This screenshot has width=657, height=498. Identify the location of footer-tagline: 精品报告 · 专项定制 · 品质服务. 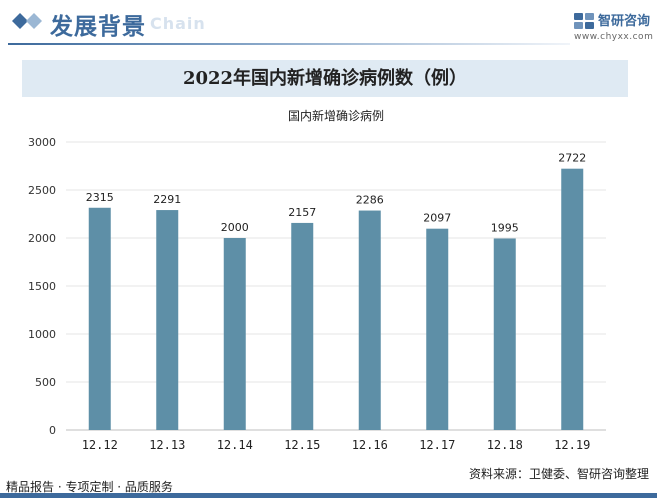
(89, 487).